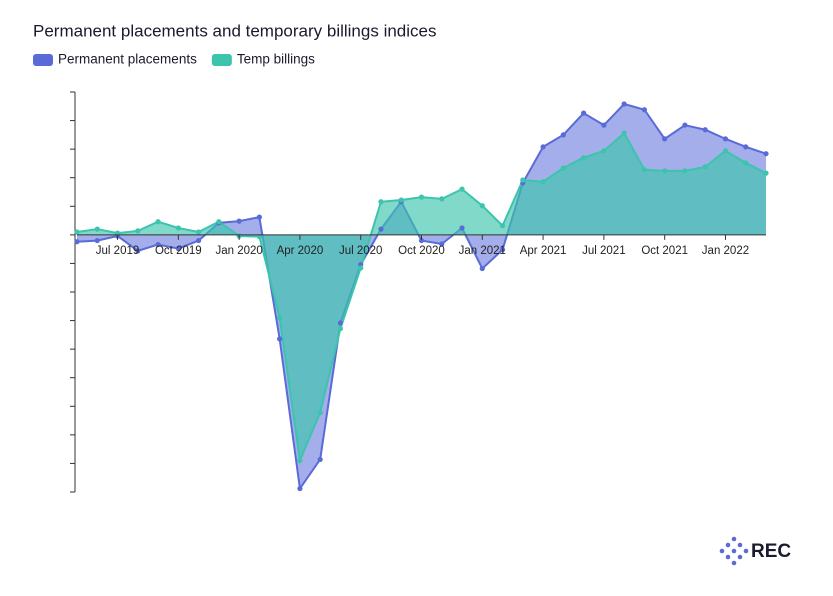  Describe the element at coordinates (725, 251) in the screenshot. I see `x-tick-label: Jan 2022` at that location.